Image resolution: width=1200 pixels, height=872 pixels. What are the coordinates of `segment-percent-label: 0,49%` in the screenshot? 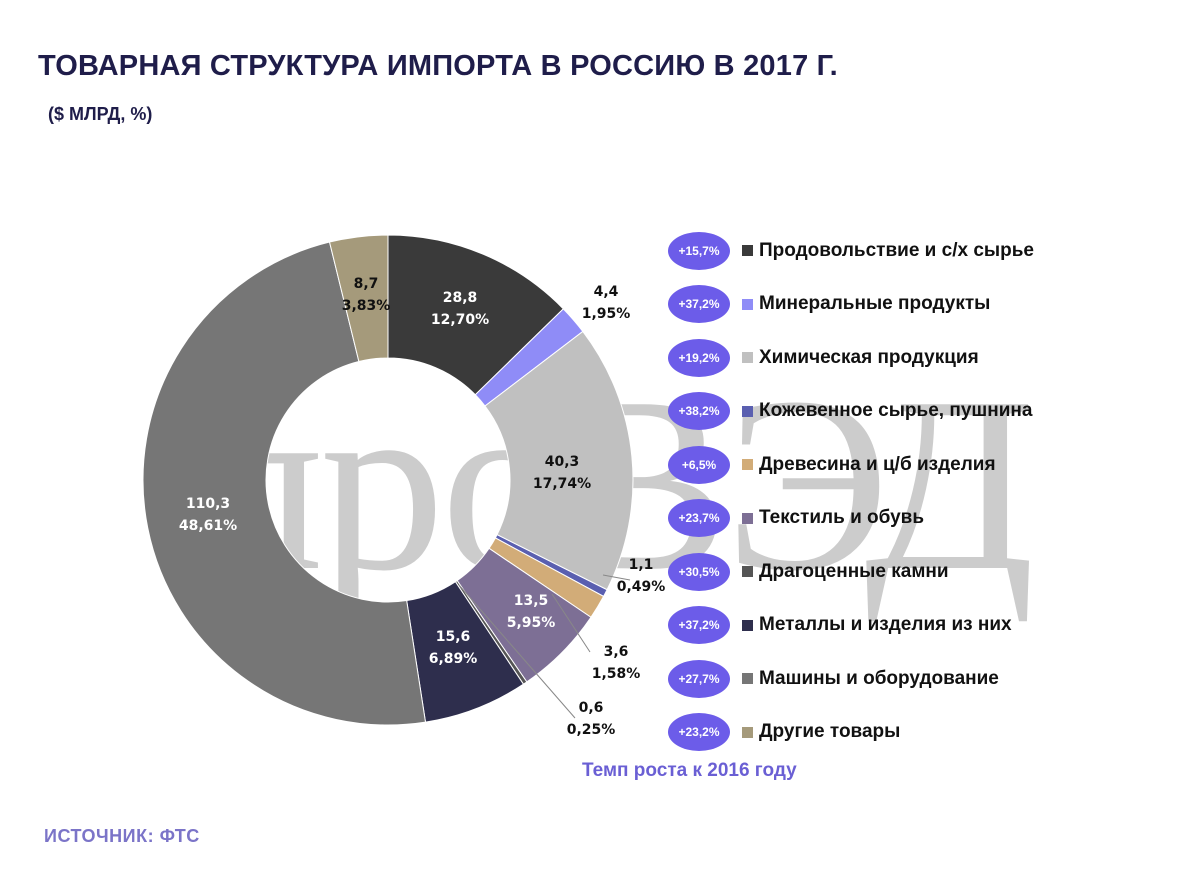 It's located at (641, 587).